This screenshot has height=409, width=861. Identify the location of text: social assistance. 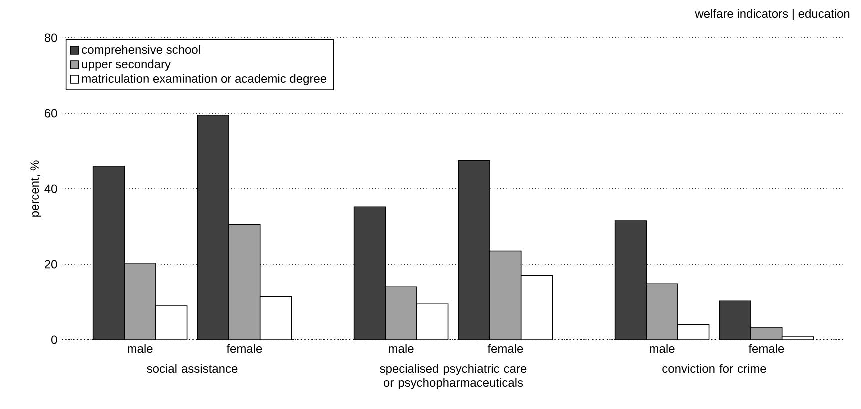
(192, 369).